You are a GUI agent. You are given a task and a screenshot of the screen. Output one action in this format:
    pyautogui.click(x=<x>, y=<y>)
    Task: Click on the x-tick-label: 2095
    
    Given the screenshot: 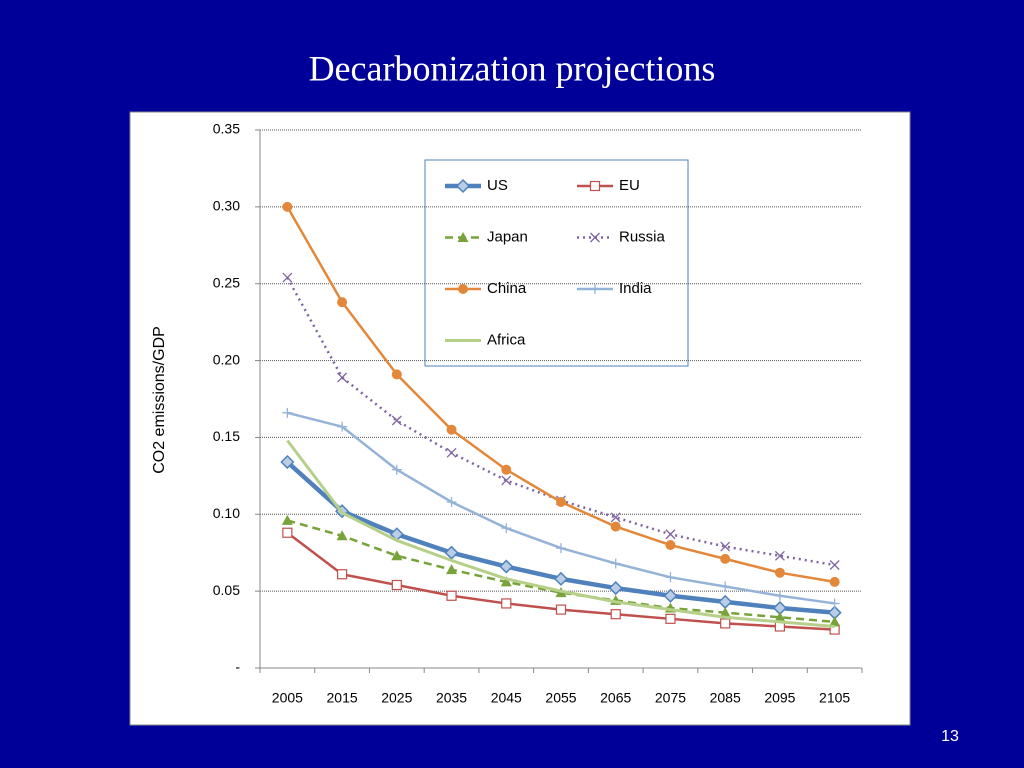 What is the action you would take?
    pyautogui.click(x=779, y=698)
    